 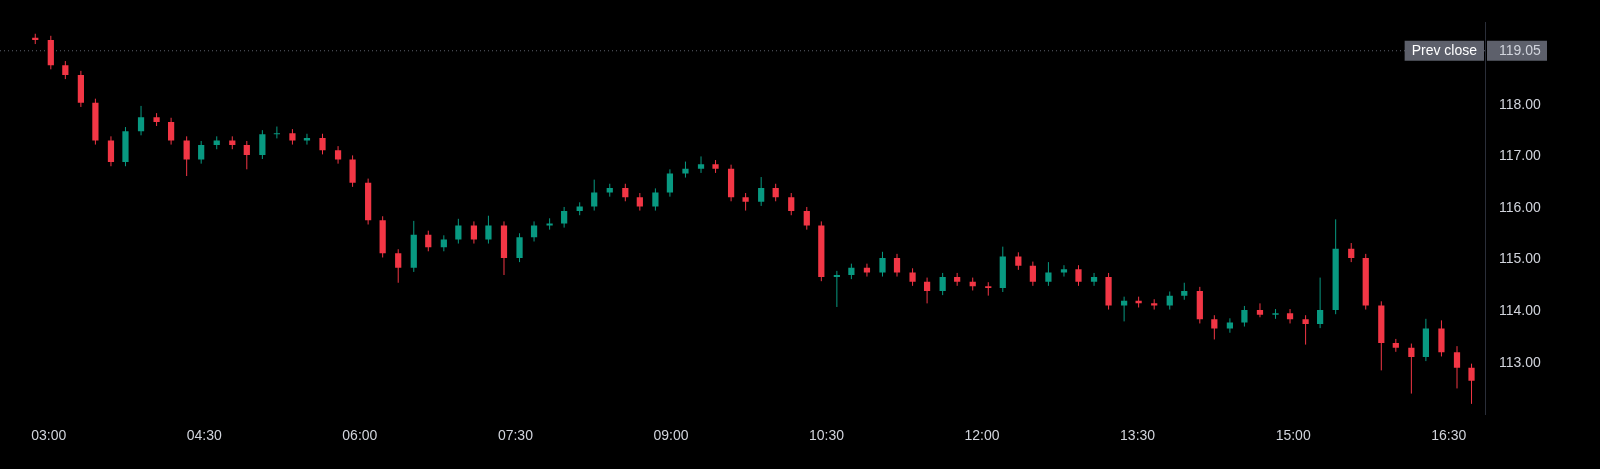 What do you see at coordinates (1138, 435) in the screenshot?
I see `x-tick-label: 13:30` at bounding box center [1138, 435].